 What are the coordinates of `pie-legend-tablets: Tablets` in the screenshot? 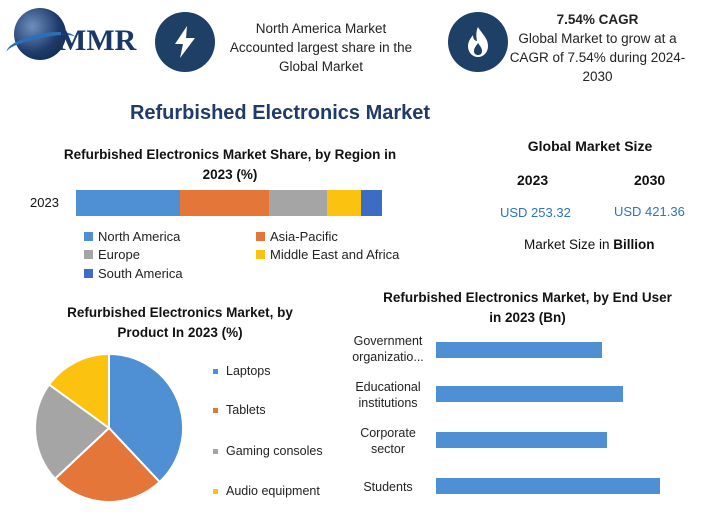 It's located at (239, 410).